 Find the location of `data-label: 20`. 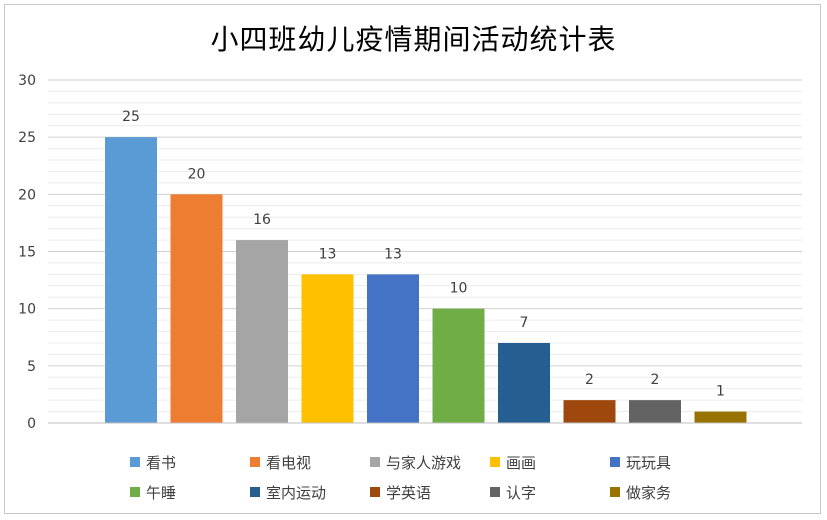

data-label: 20 is located at coordinates (197, 174).